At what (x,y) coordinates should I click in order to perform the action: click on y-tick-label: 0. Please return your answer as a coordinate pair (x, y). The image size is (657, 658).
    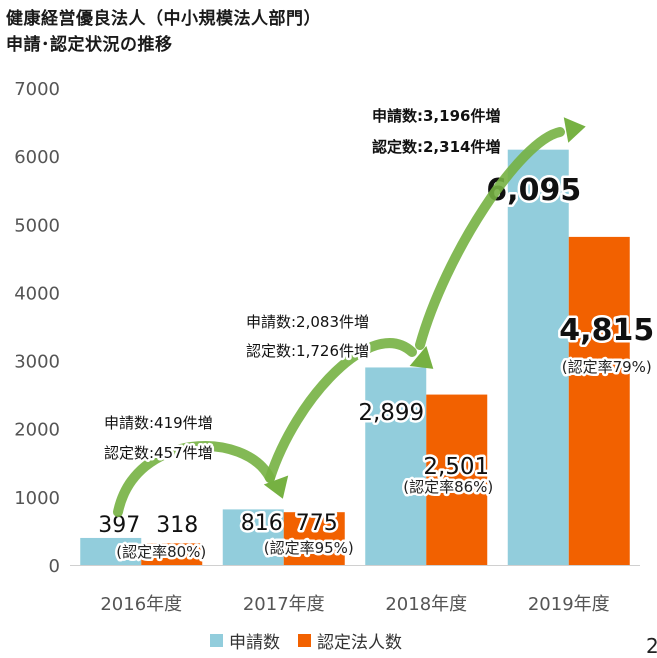
    Looking at the image, I should click on (54, 566).